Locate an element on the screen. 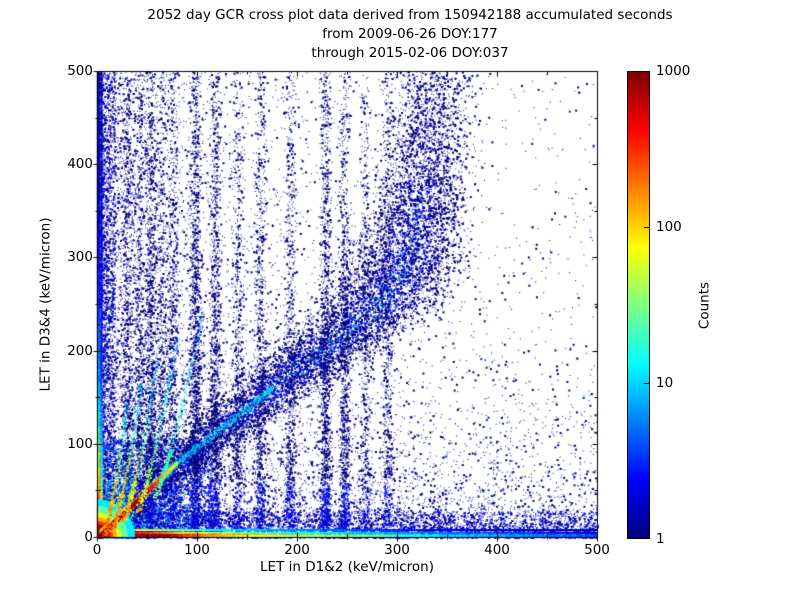 Image resolution: width=800 pixels, height=600 pixels. x-tick-label-400: 400 is located at coordinates (497, 550).